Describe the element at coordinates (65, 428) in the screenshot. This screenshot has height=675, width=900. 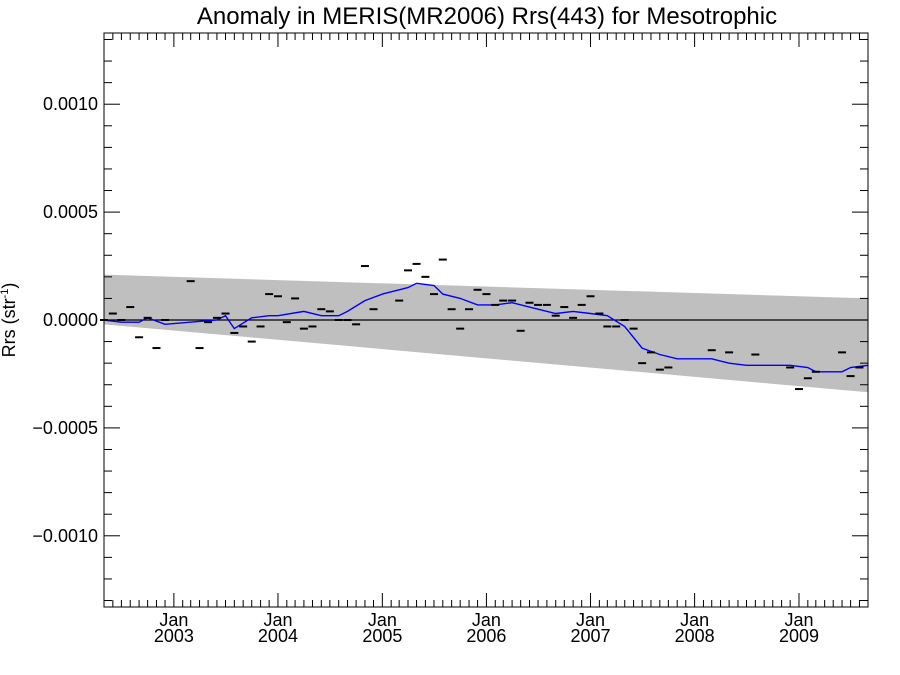
I see `y-tick-label: −0.0005` at that location.